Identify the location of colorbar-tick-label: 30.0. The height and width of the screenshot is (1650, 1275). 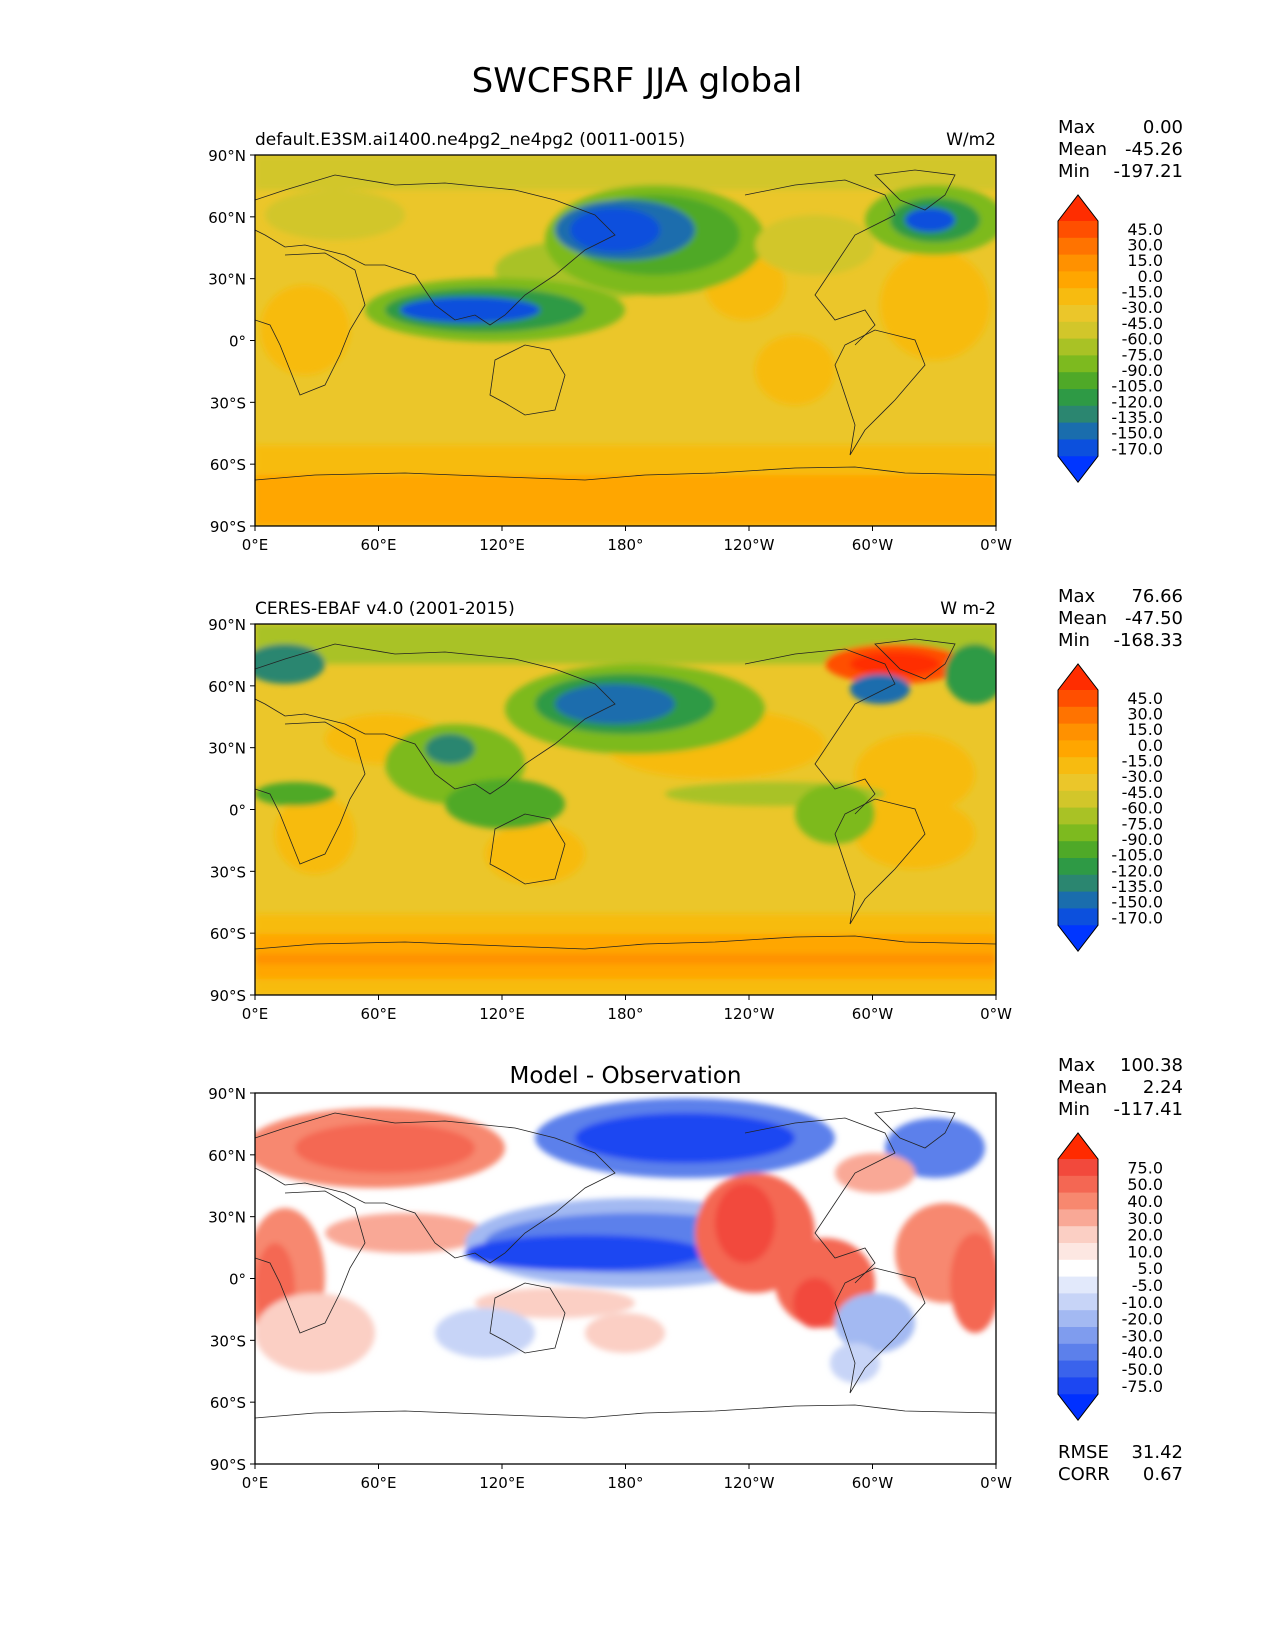
(1145, 245).